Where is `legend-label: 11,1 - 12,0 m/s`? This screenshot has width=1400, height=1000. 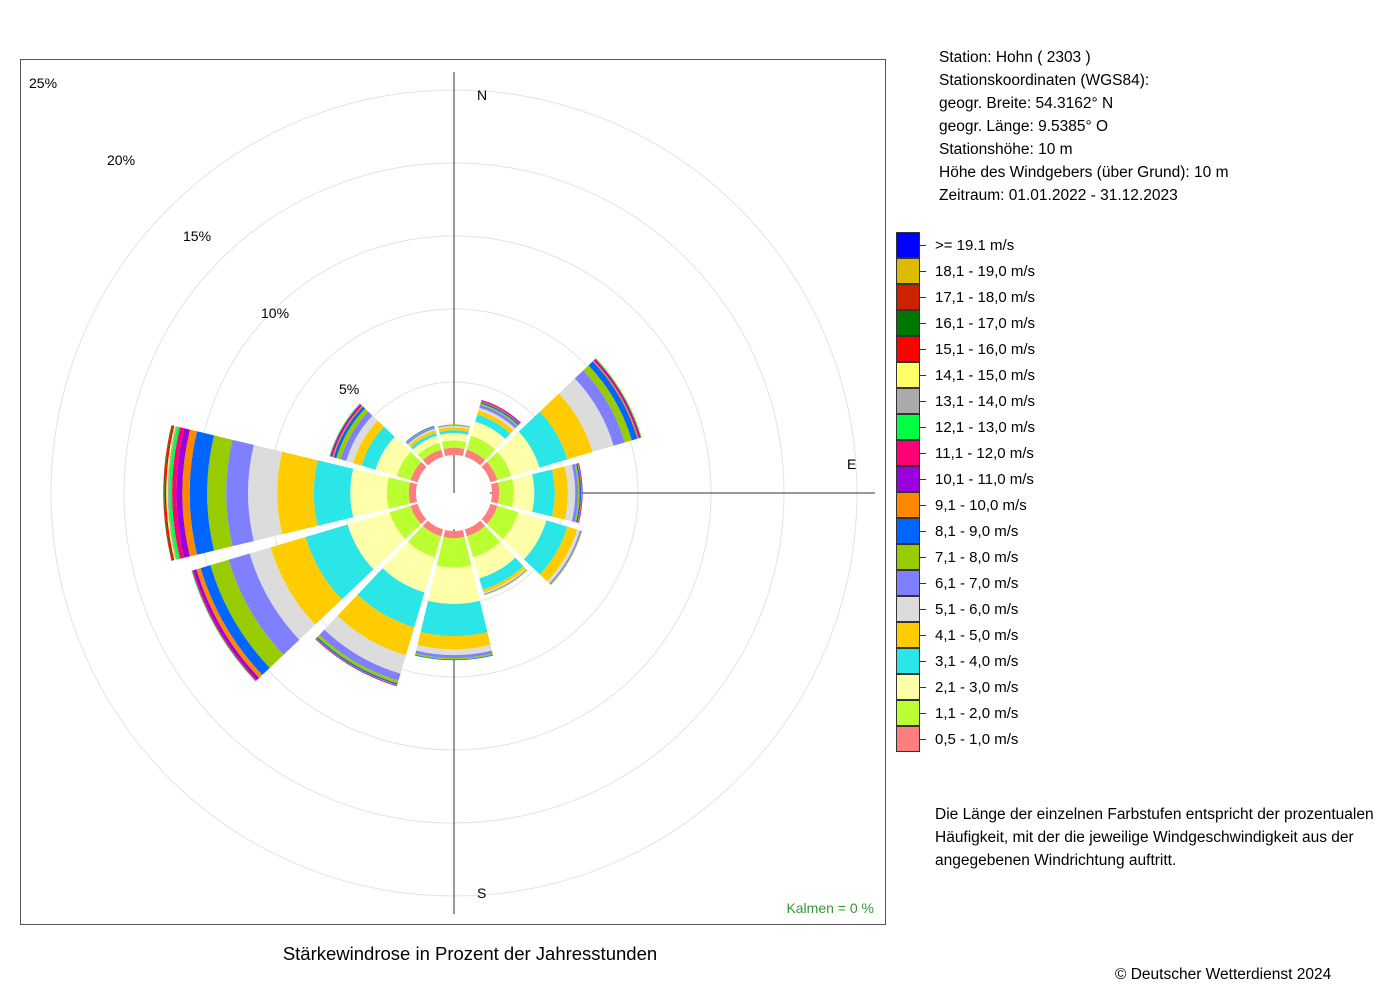
legend-label: 11,1 - 12,0 m/s is located at coordinates (984, 453).